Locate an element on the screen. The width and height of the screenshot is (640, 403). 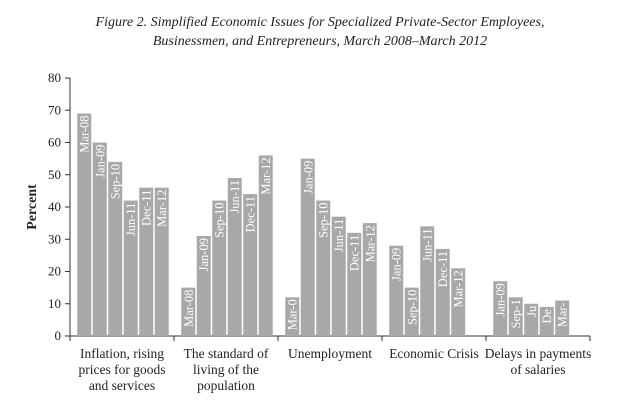
x-category-label: Delays in payments is located at coordinates (538, 353).